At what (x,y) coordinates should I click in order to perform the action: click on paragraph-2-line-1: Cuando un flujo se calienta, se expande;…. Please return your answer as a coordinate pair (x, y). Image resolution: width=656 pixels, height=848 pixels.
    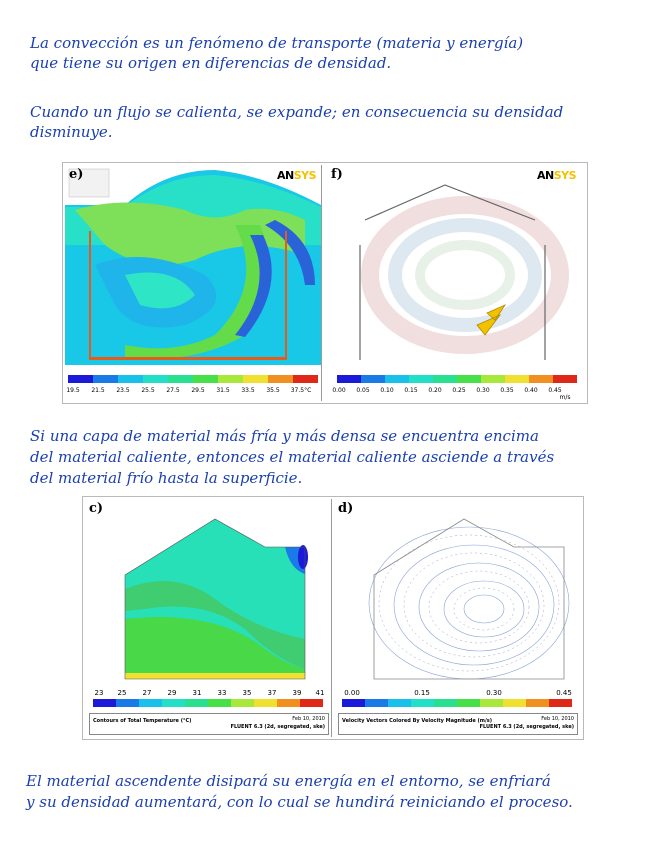
    Looking at the image, I should click on (297, 112).